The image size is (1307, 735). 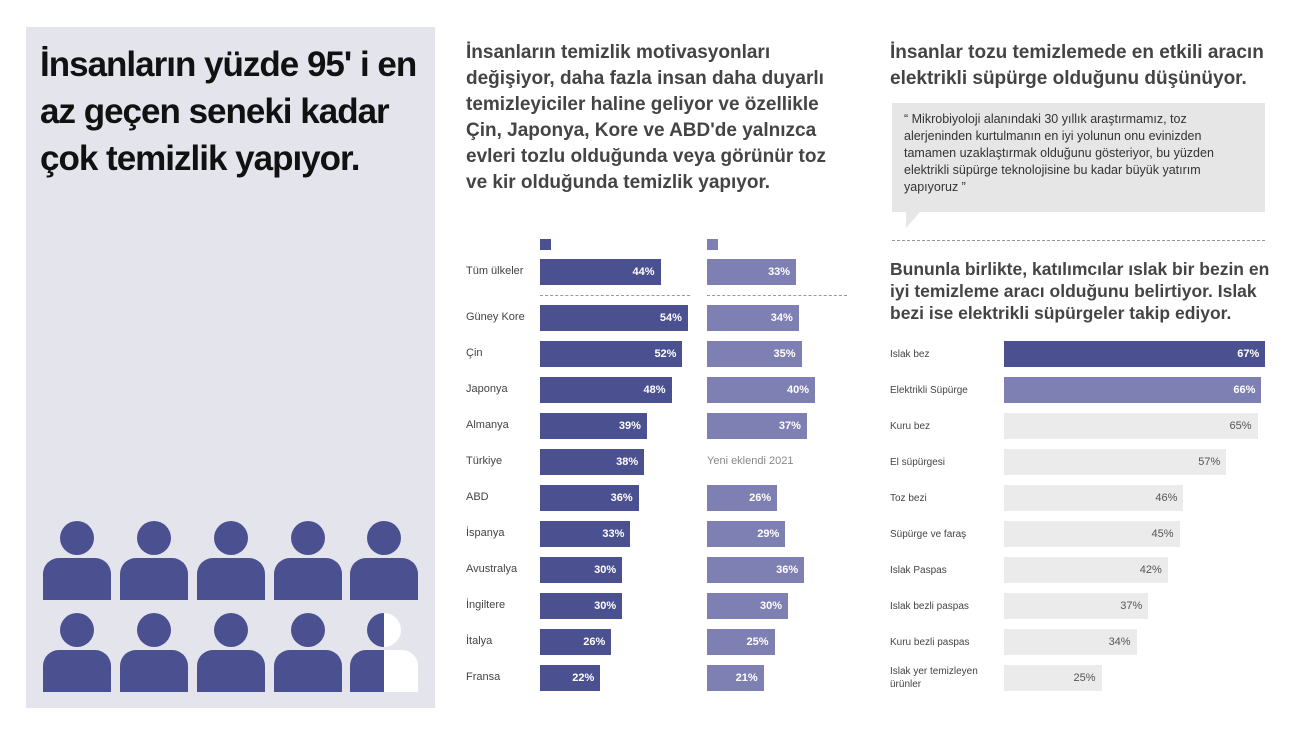 I want to click on category-label: Islak yer temizleyen ürünler, so click(x=934, y=678).